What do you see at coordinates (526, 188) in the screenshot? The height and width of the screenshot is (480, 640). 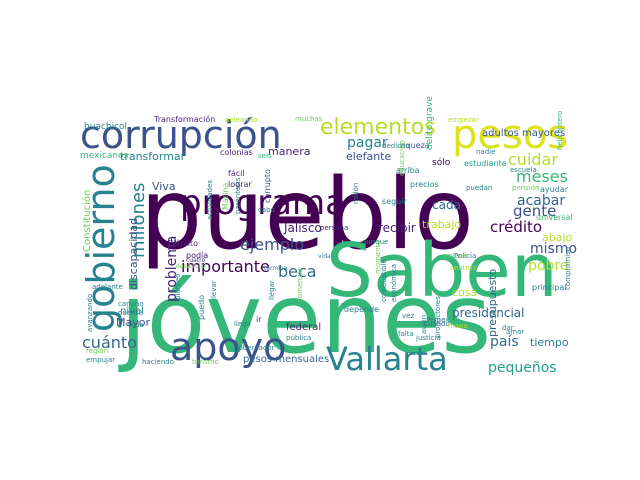 I see `word-pension: pensión` at bounding box center [526, 188].